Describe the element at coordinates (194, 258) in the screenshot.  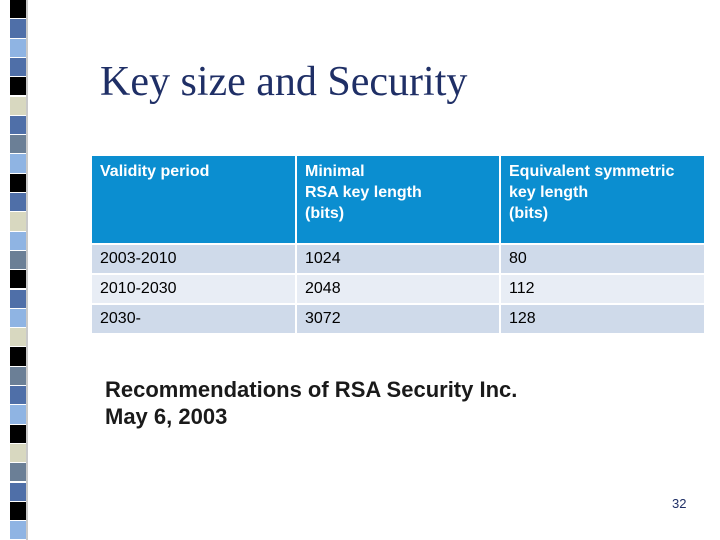
I see `cell-validity-period: 2003-2010` at that location.